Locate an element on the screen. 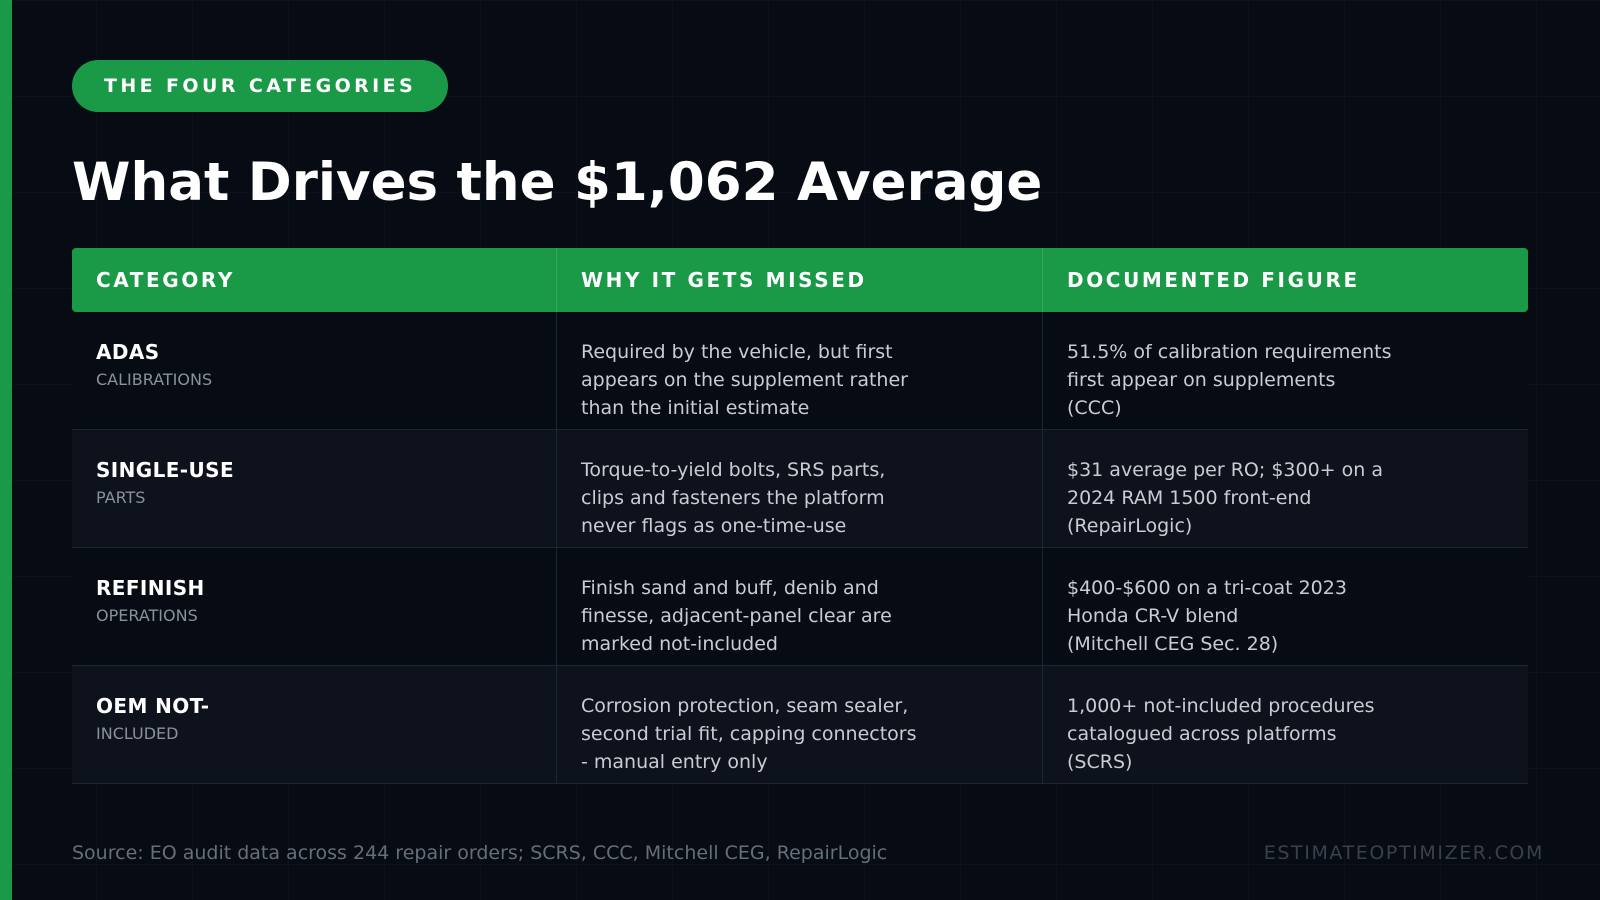 This screenshot has height=900, width=1600. category-sub: CALIBRATIONS is located at coordinates (154, 379).